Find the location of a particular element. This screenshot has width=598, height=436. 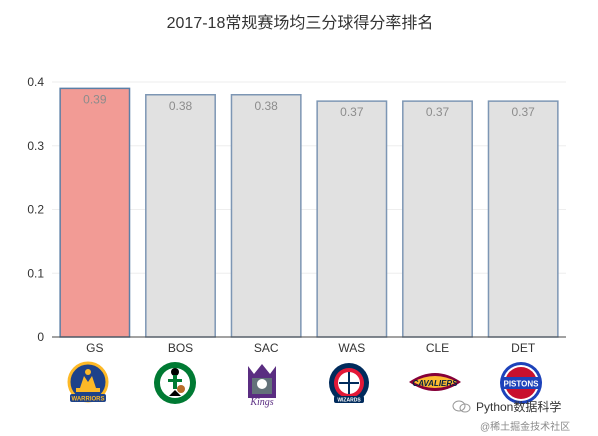

logo-text: WIZARDS is located at coordinates (349, 401).